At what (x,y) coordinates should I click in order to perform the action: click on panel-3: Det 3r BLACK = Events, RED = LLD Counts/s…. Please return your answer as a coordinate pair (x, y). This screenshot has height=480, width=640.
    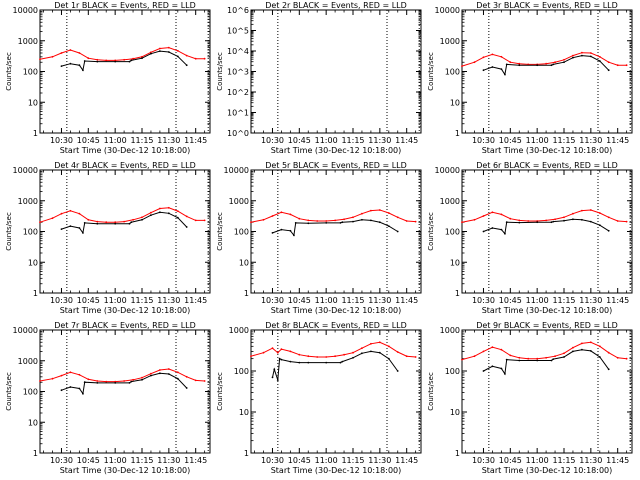
    Looking at the image, I should click on (530, 78).